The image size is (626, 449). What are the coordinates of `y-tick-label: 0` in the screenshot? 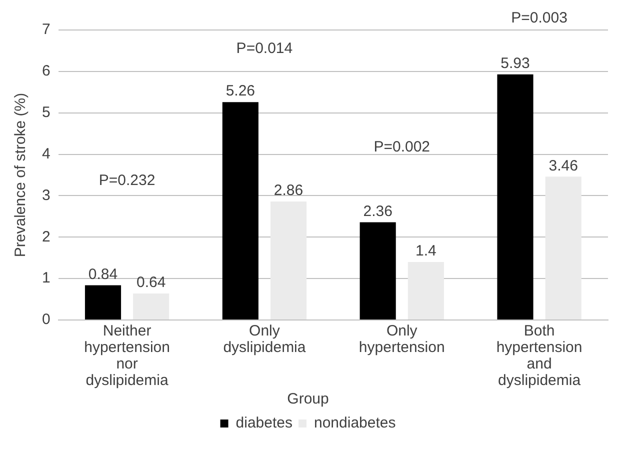 It's located at (46, 319).